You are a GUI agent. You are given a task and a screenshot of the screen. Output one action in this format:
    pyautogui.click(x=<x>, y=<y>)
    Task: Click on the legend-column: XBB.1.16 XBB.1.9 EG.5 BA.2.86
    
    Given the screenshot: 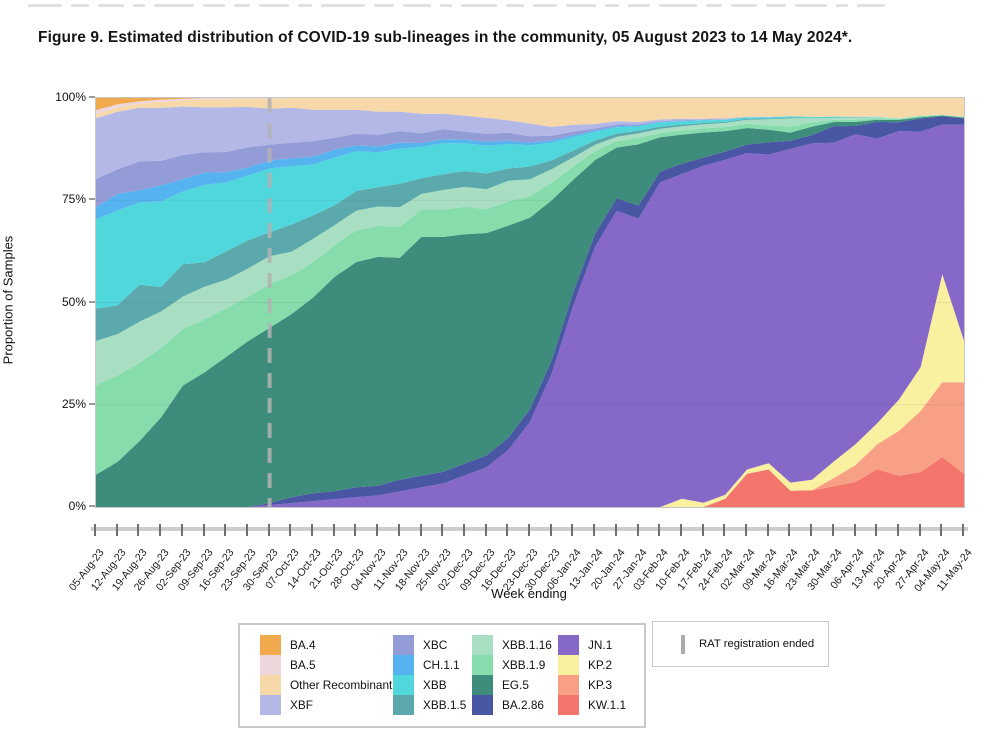 What is the action you would take?
    pyautogui.click(x=512, y=675)
    